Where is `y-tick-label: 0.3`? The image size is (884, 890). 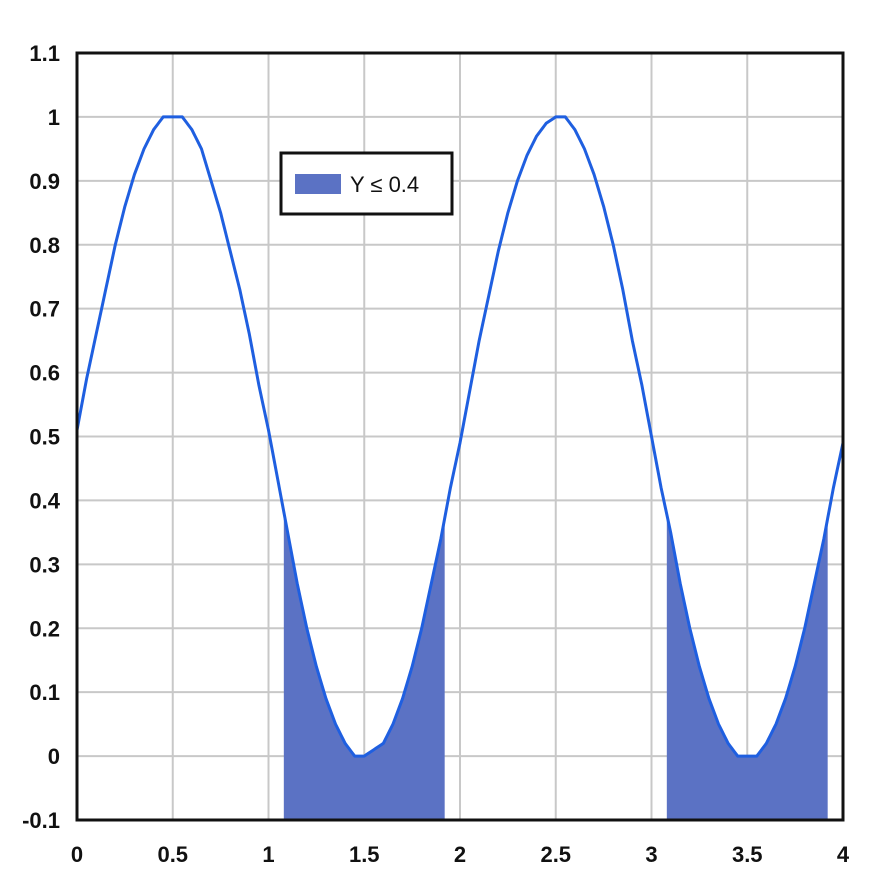
y-tick-label: 0.3 is located at coordinates (44, 564).